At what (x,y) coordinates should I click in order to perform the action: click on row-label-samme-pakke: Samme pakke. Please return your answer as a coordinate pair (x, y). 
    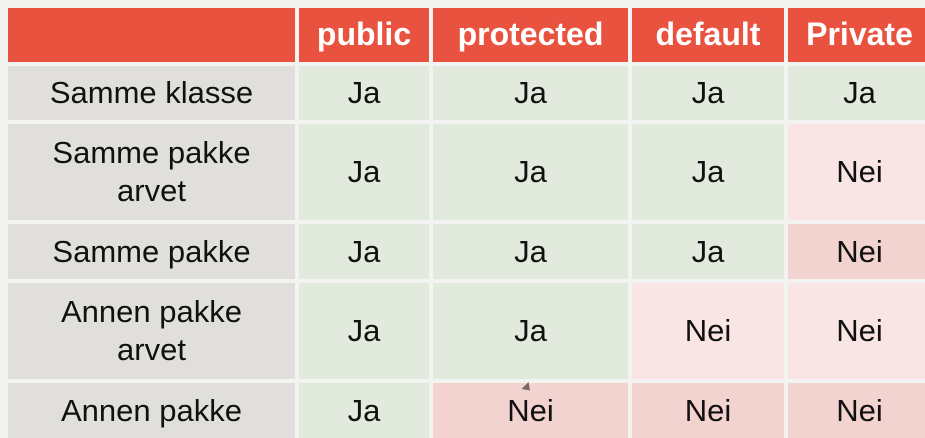
    Looking at the image, I should click on (151, 251).